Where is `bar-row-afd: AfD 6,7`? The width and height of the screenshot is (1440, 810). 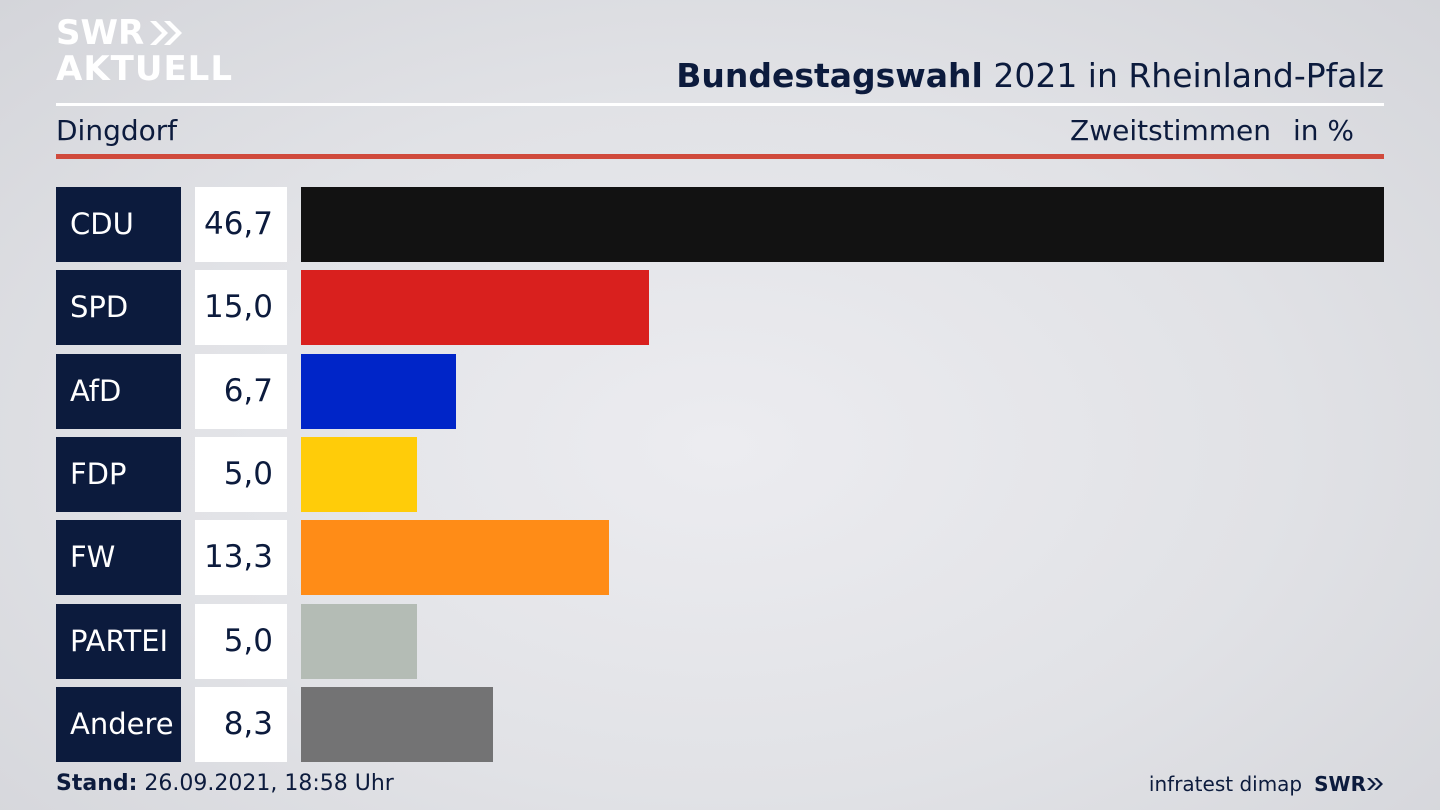
bar-row-afd: AfD 6,7 is located at coordinates (720, 391).